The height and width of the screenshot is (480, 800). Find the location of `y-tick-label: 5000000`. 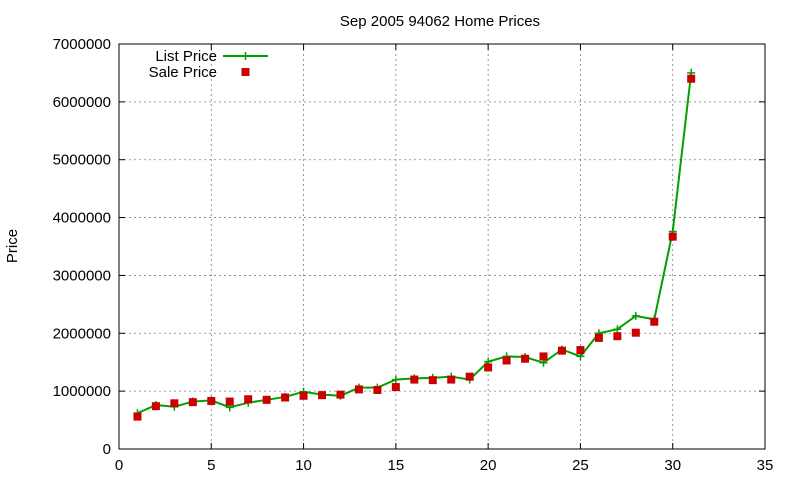

y-tick-label: 5000000 is located at coordinates (82, 160).